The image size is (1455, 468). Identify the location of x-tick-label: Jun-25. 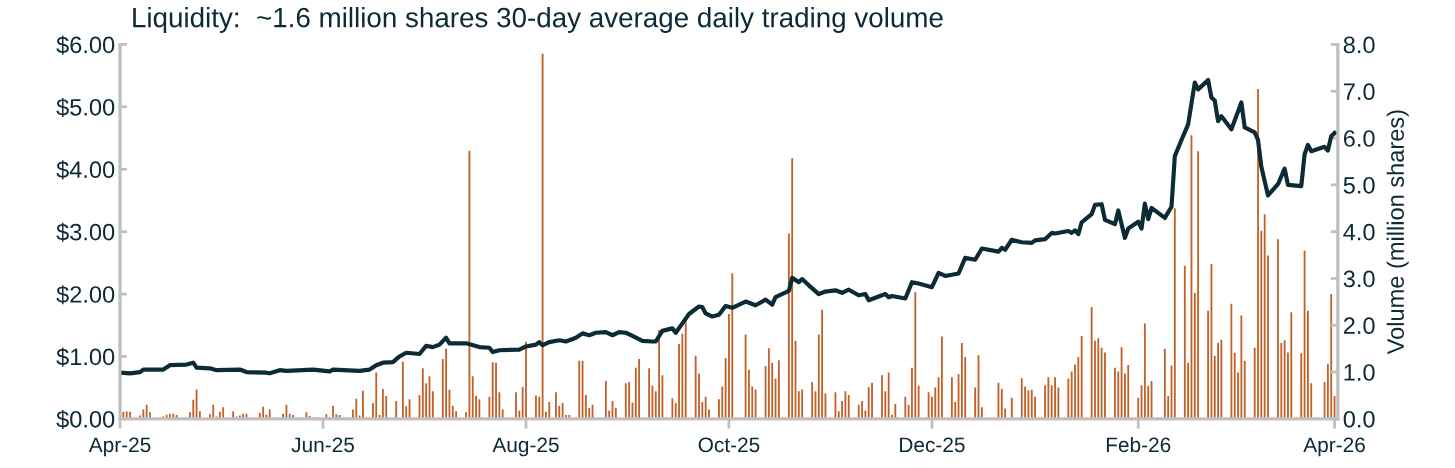
(322, 445).